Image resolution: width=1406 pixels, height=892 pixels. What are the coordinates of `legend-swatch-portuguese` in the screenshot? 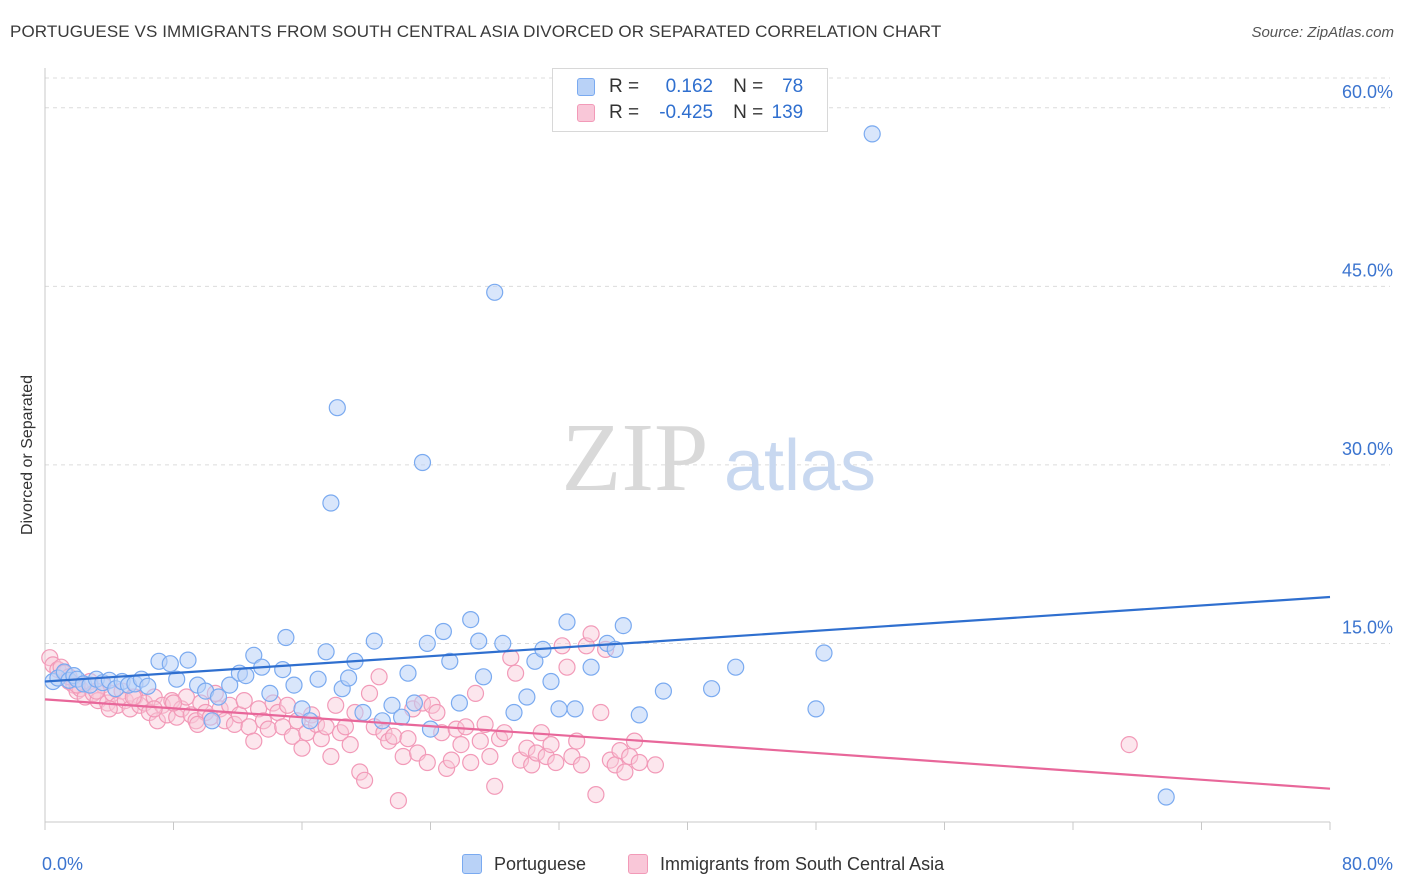 It's located at (586, 87).